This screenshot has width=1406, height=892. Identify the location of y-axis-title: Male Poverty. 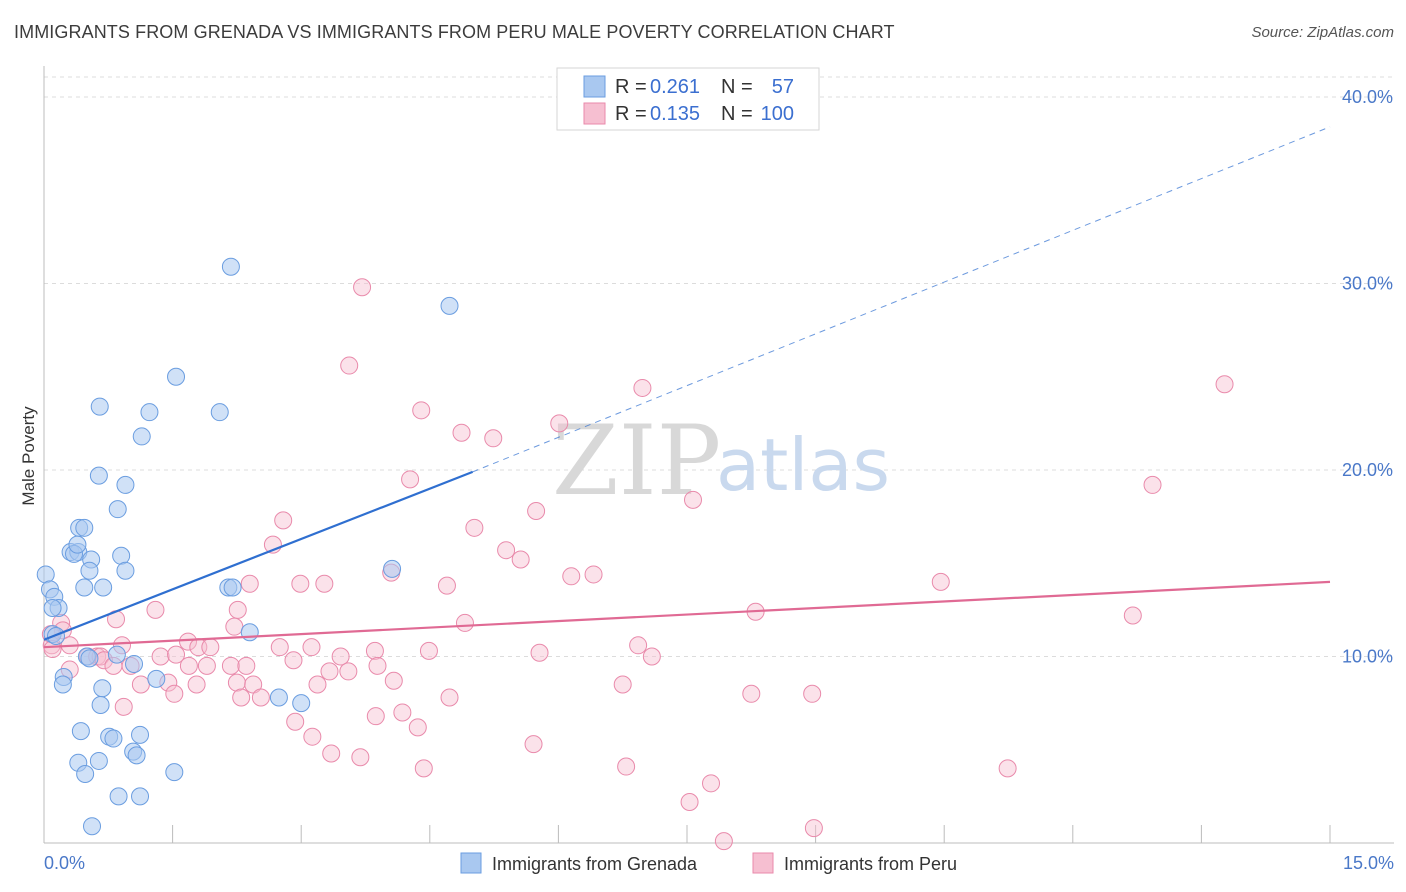
(28, 456).